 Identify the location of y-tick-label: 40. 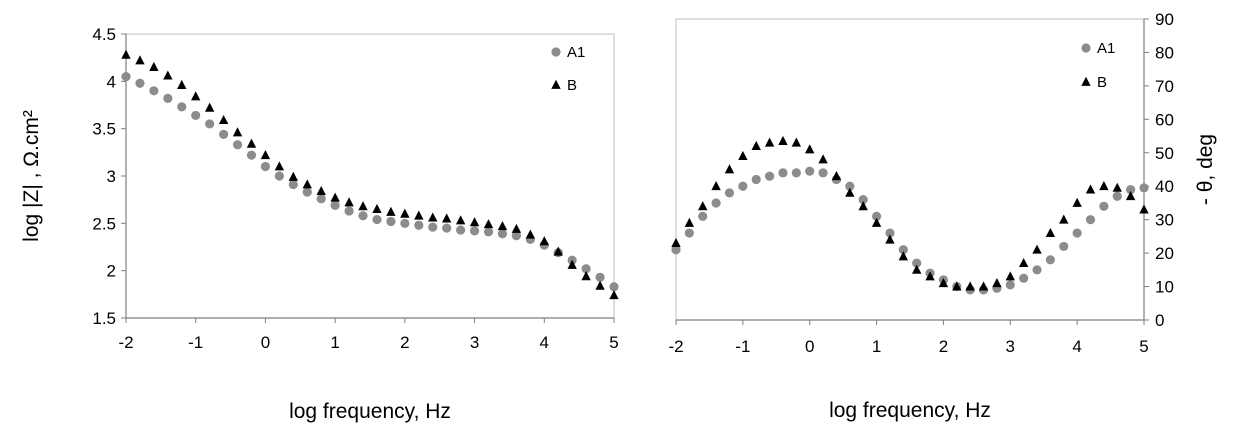
(1164, 186).